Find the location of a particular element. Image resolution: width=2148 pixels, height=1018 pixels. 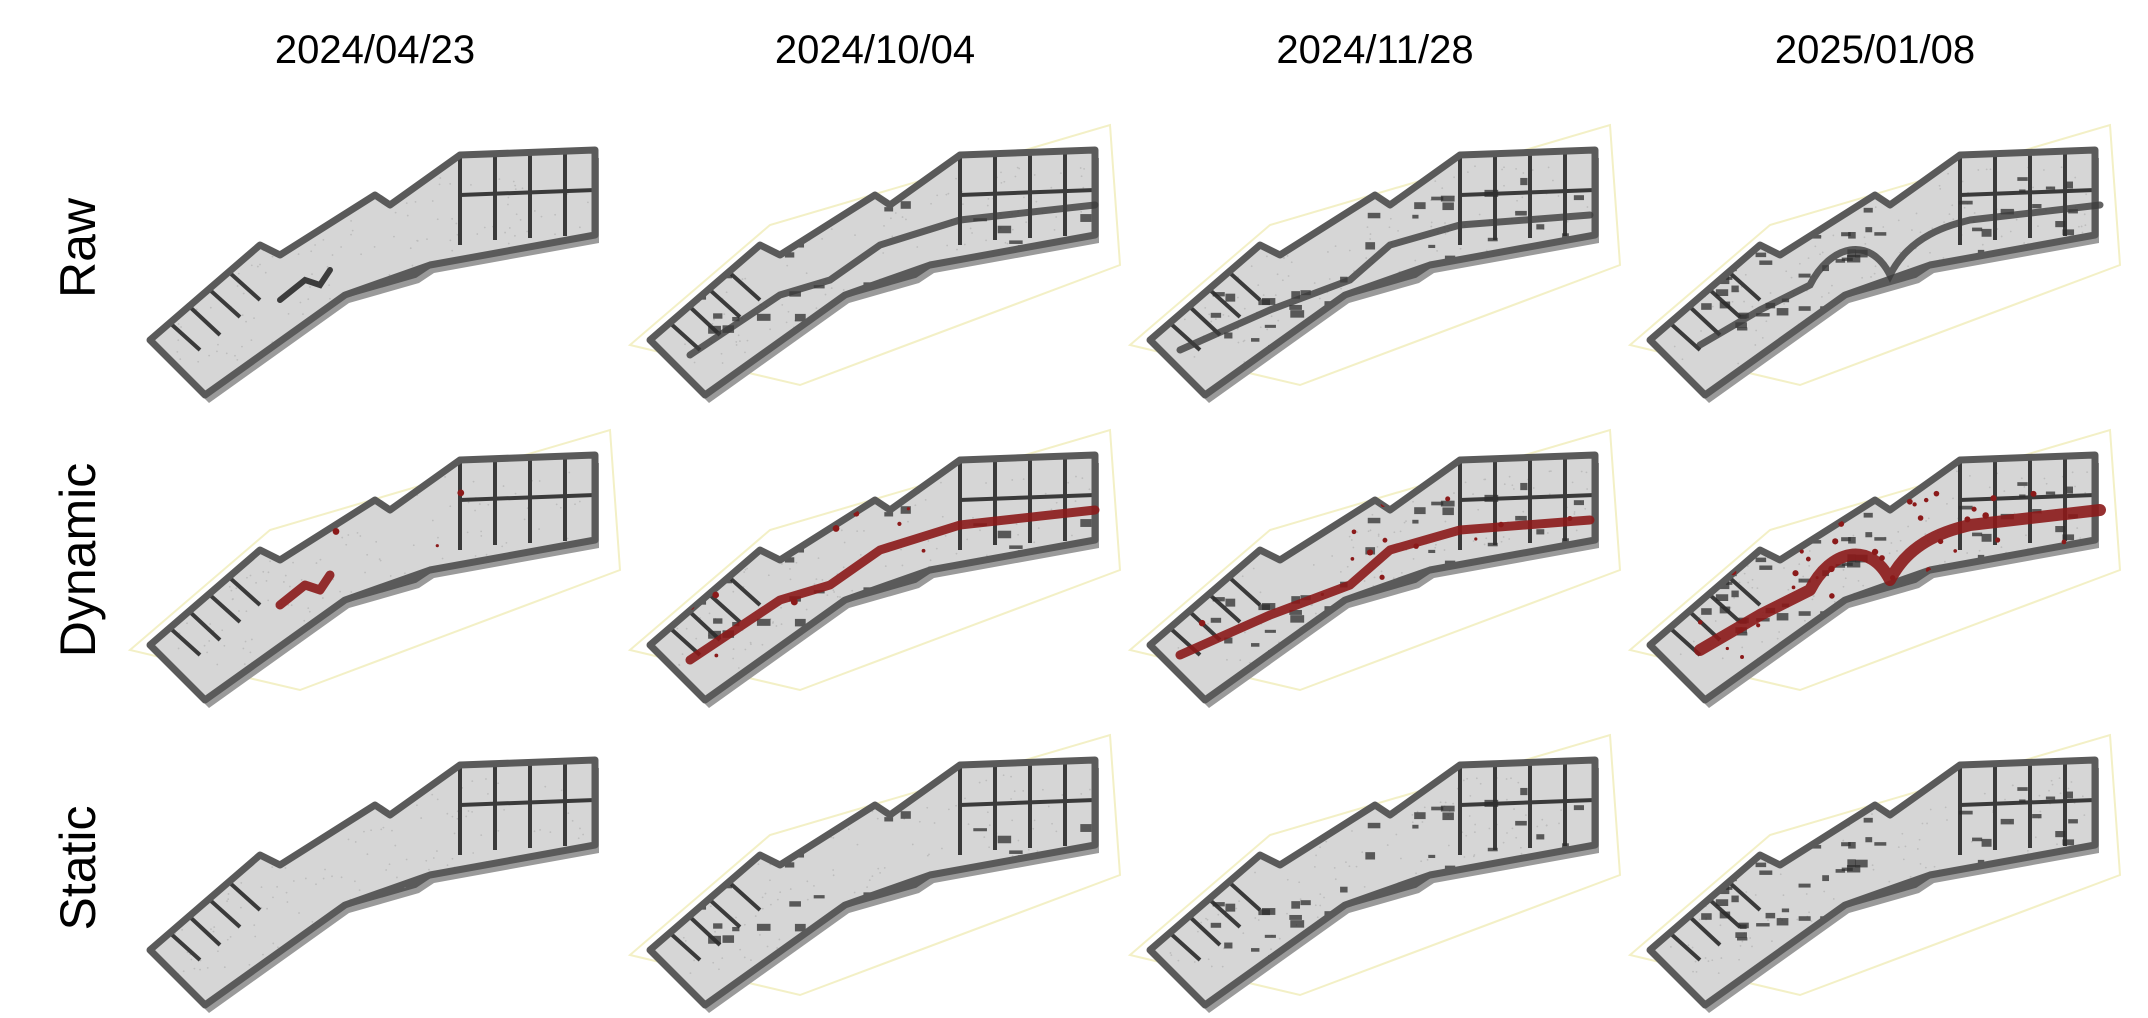

row-header-raw: Raw is located at coordinates (78, 248).